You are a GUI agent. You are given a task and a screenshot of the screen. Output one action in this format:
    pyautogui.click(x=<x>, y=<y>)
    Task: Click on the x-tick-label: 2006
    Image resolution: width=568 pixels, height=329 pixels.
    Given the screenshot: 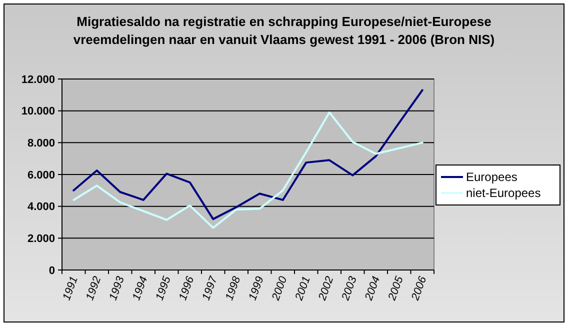 What is the action you would take?
    pyautogui.click(x=419, y=288)
    